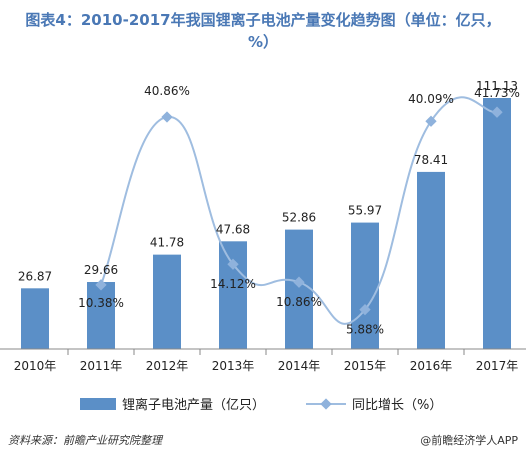 This screenshot has width=526, height=459. What do you see at coordinates (497, 366) in the screenshot?
I see `x-tick-label-8: 2017年` at bounding box center [497, 366].